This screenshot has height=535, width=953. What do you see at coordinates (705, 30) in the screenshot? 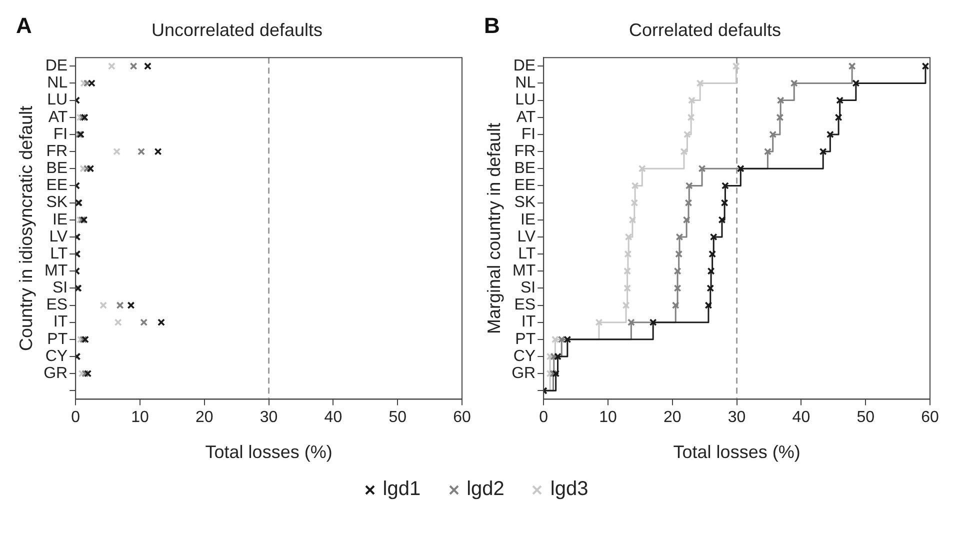
I see `chart-title: Correlated defaults` at bounding box center [705, 30].